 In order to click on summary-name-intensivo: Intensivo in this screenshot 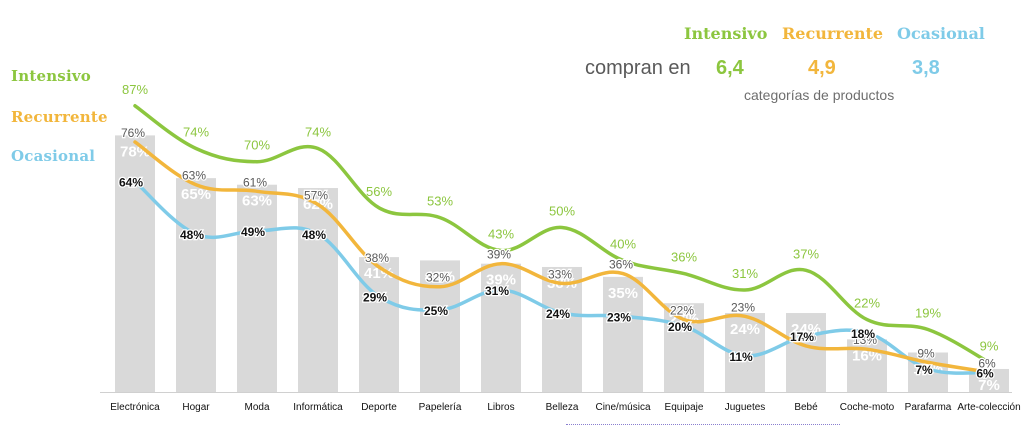, I will do `click(726, 33)`.